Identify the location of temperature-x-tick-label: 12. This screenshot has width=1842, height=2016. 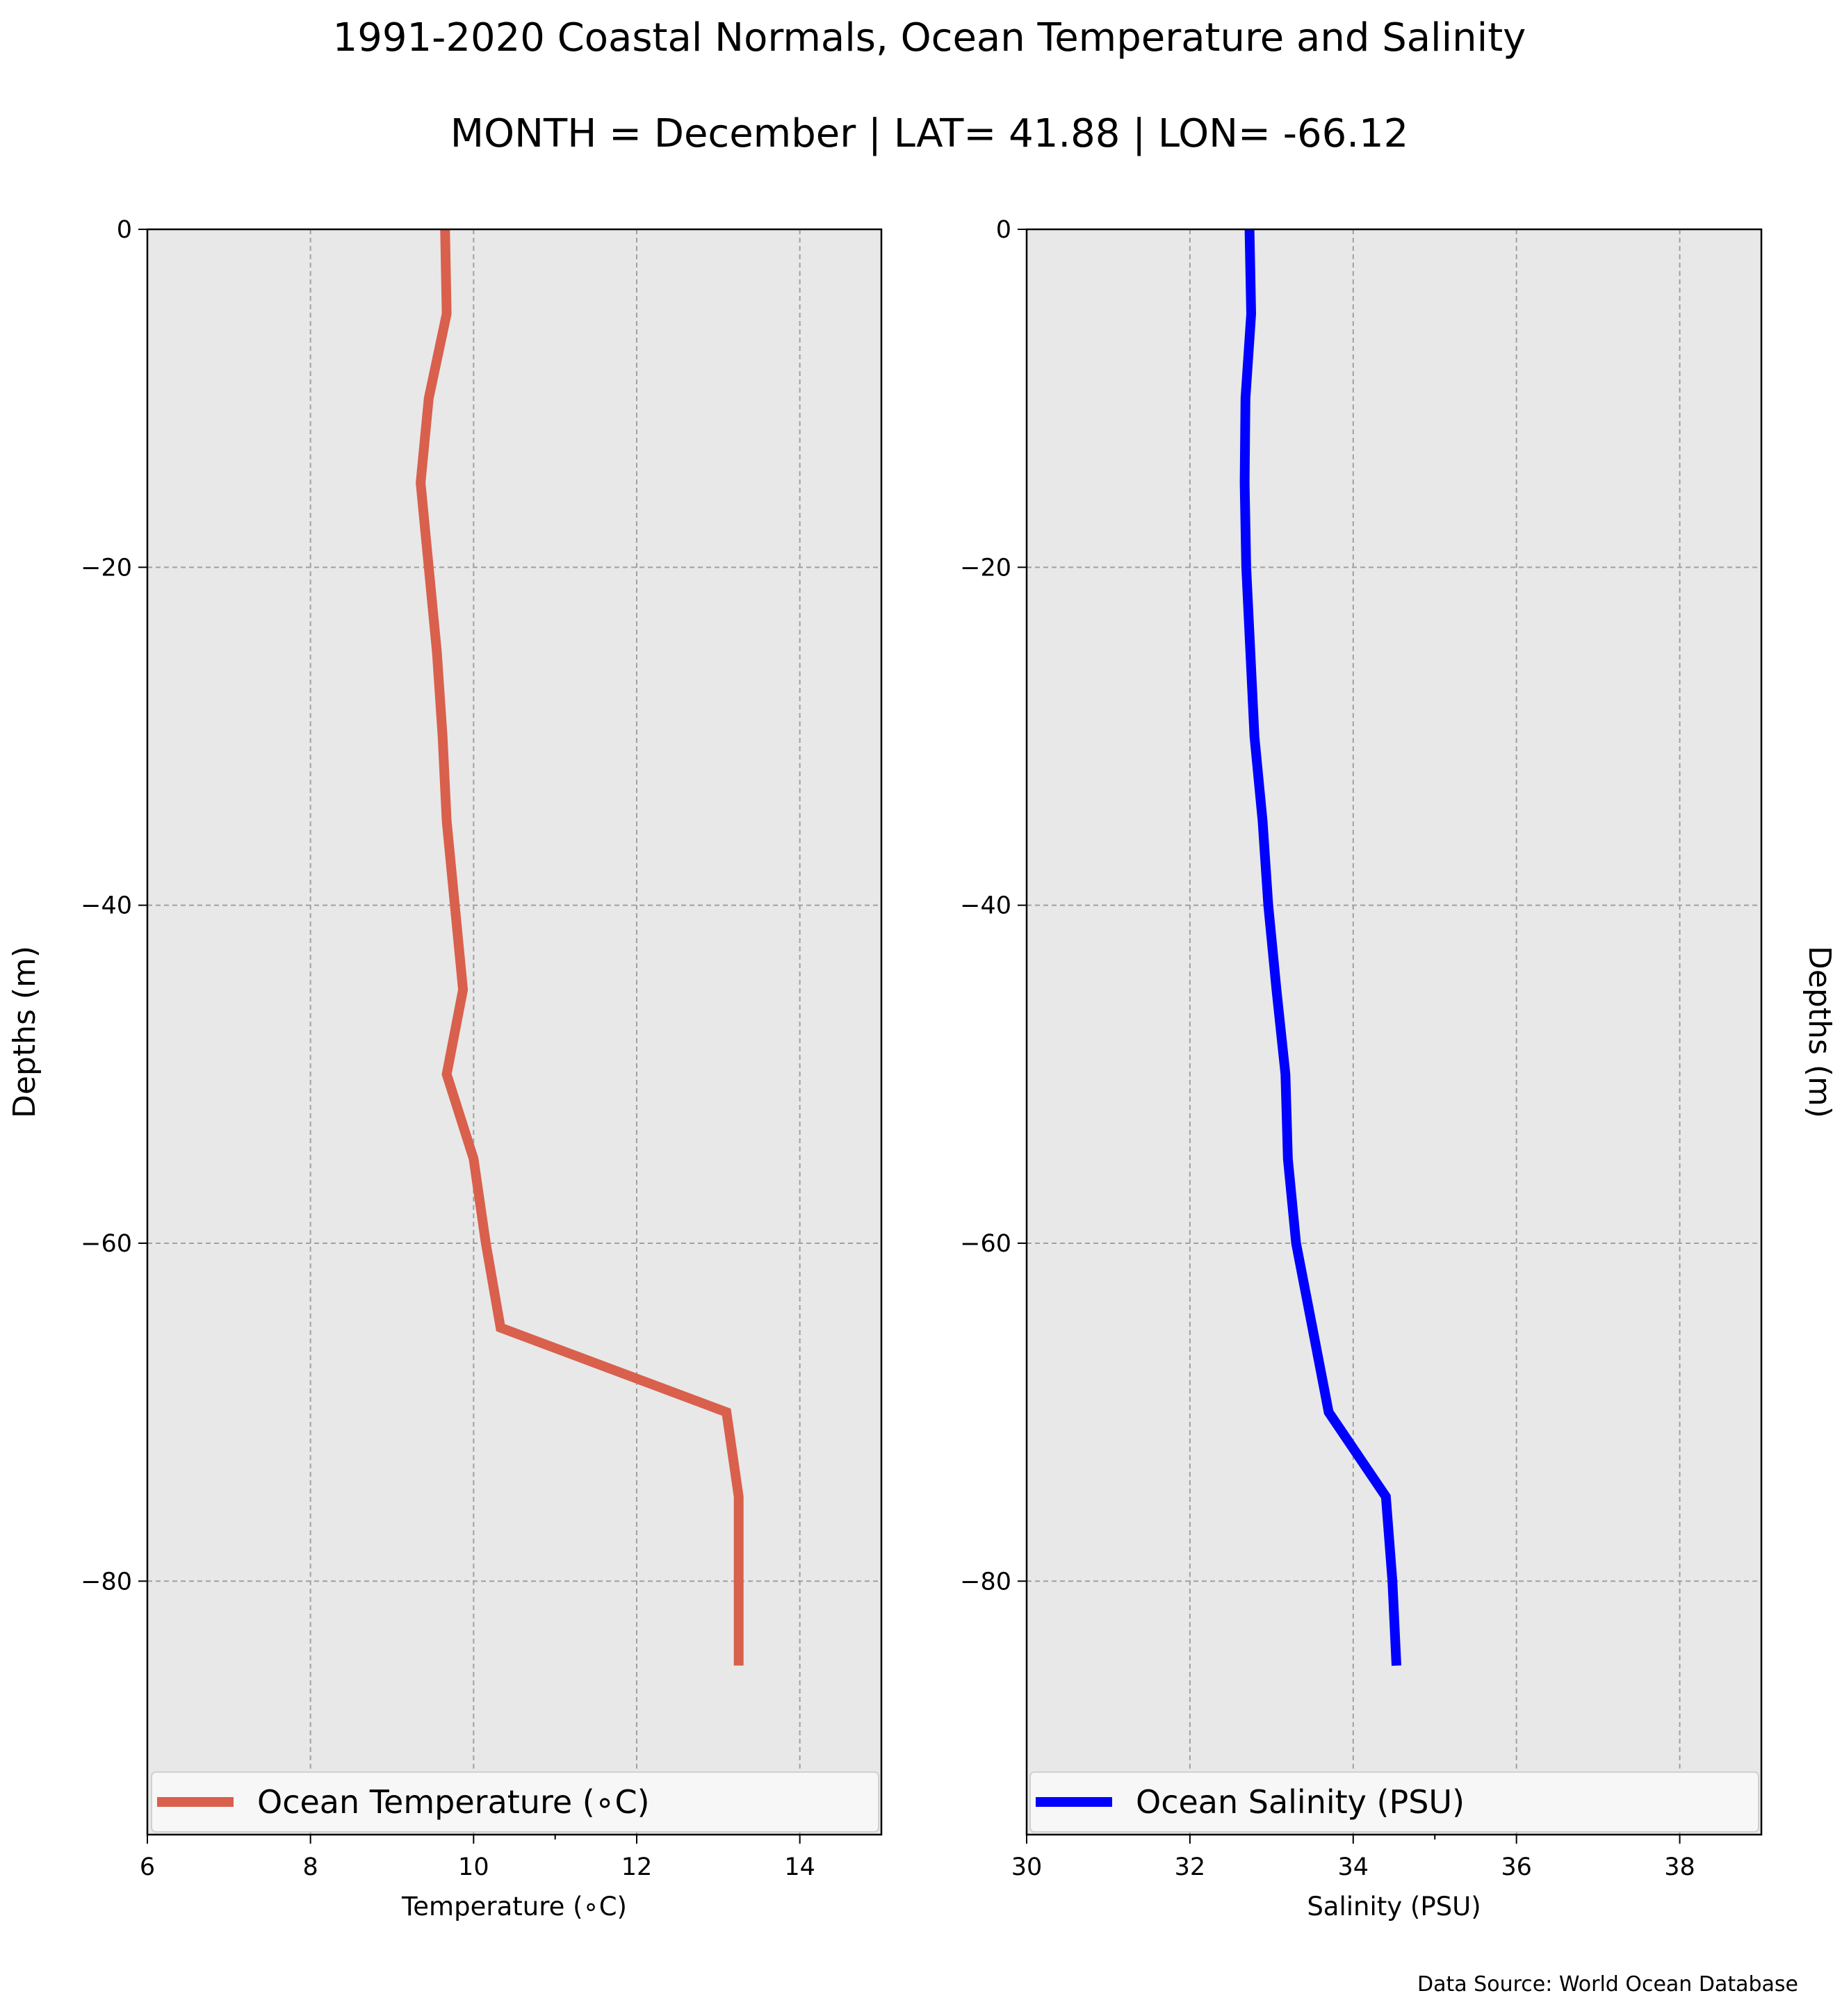
(637, 1867).